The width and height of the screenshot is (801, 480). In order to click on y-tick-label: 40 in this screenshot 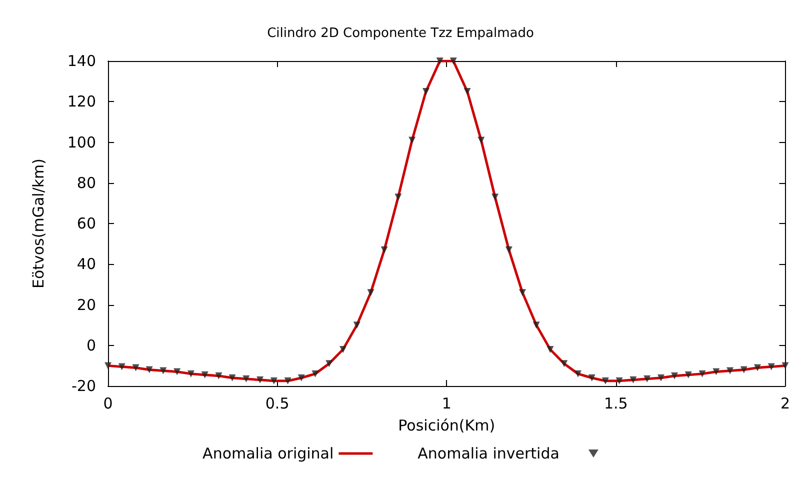, I will do `click(86, 264)`.